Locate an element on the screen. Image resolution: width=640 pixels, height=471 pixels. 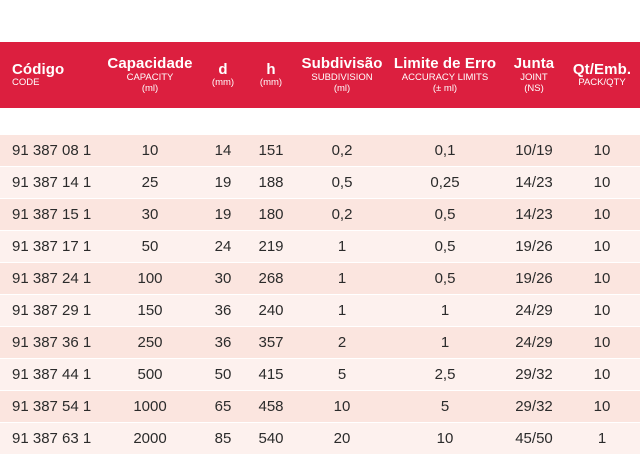
cell-subdivision: 0,2 is located at coordinates (342, 150).